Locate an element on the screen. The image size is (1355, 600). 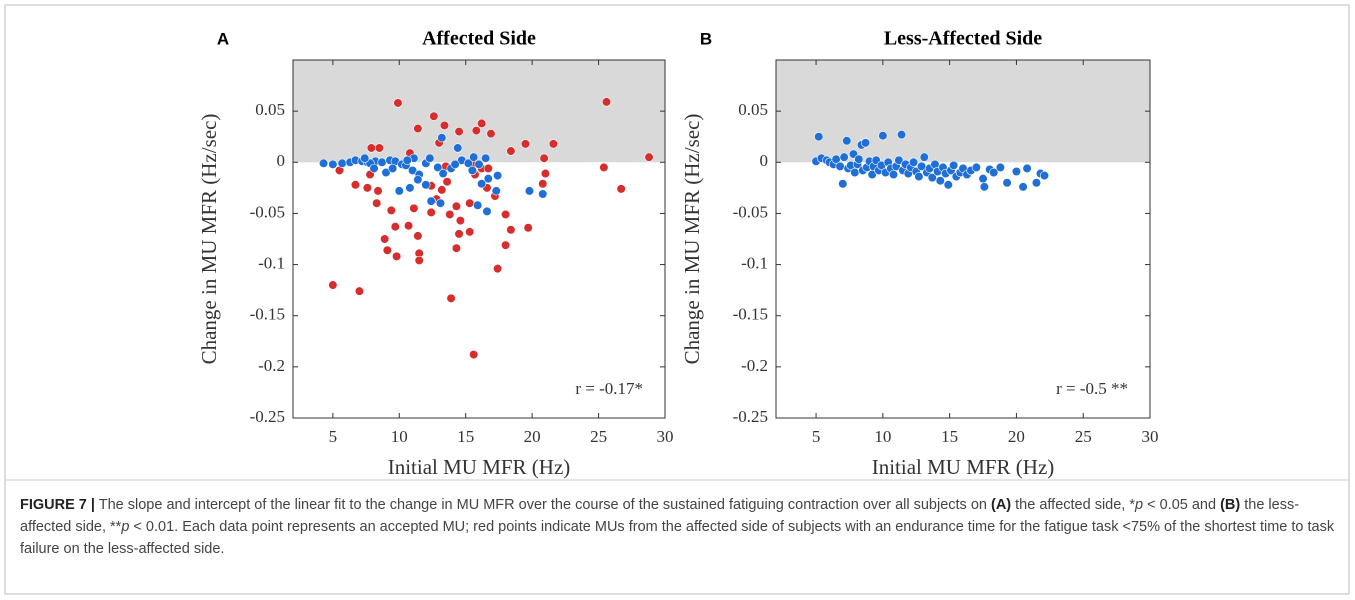
y-tick-label: -0.25 is located at coordinates (267, 416).